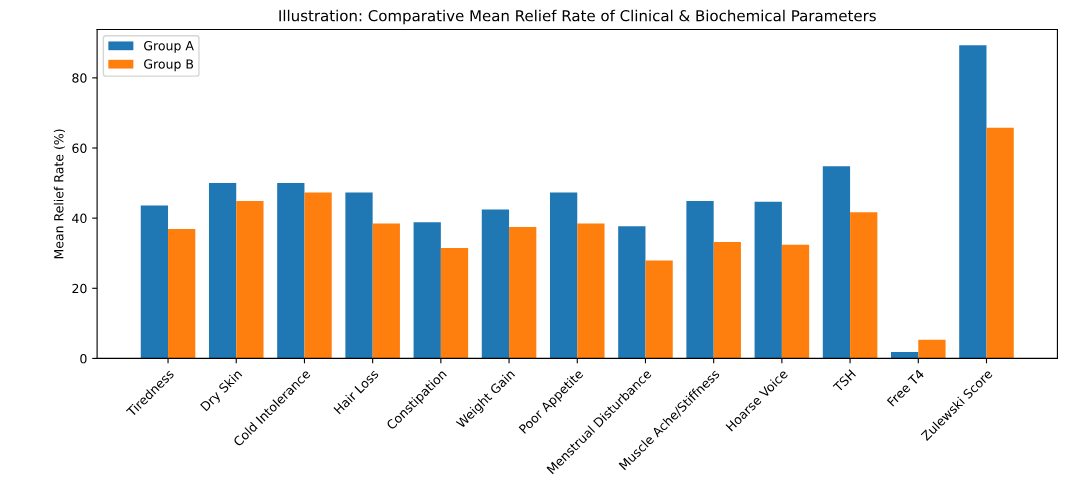  Describe the element at coordinates (59, 194) in the screenshot. I see `y-axis-title: Mean Relief Rate (%)` at that location.